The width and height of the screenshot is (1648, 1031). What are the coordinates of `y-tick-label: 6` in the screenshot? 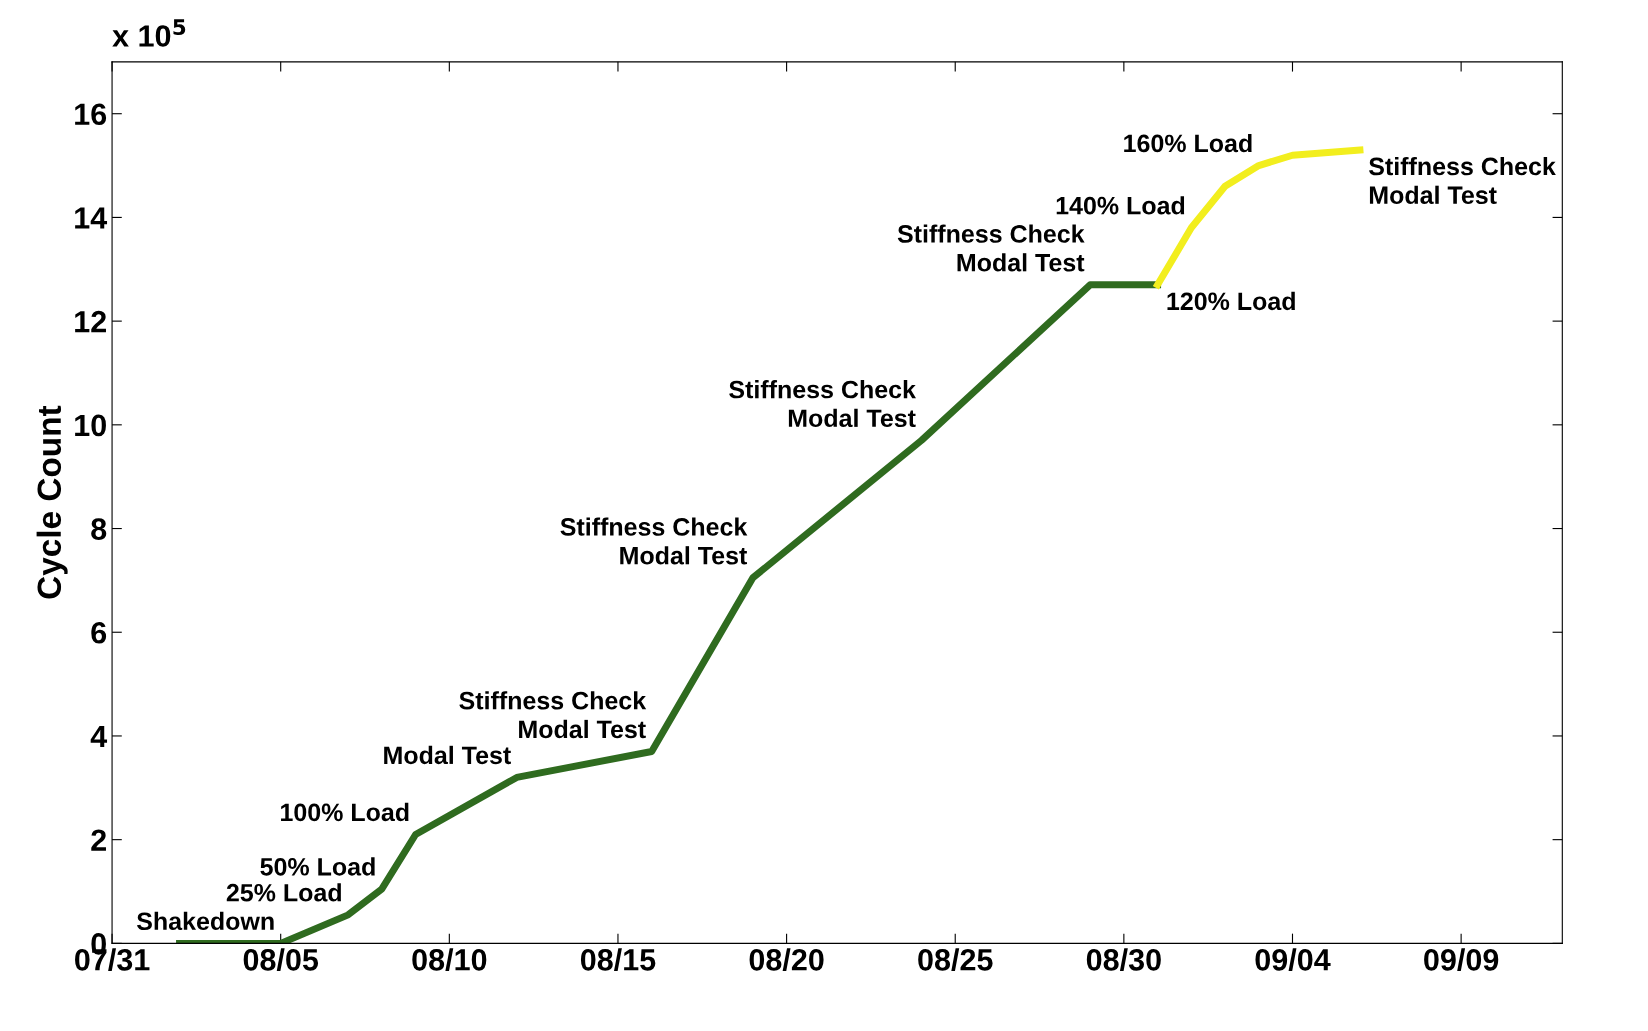 It's located at (99, 632).